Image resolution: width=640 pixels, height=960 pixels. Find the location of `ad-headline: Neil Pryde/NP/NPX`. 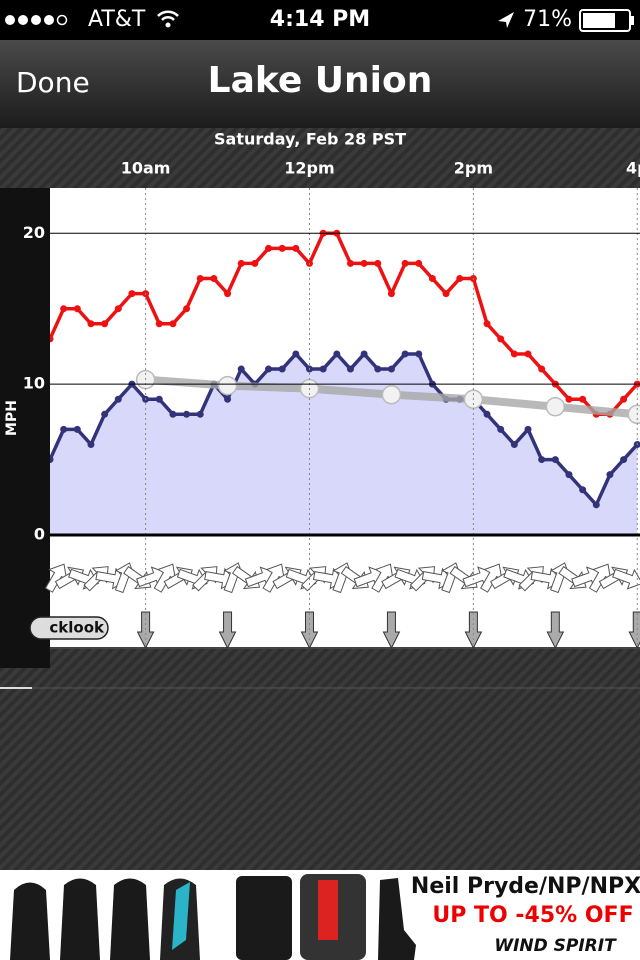

ad-headline: Neil Pryde/NP/NPX is located at coordinates (525, 886).